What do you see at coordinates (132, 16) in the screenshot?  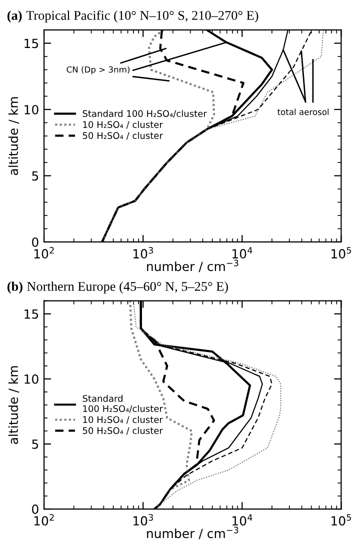 I see `chart-title: (a) Tropical Pacific (10° N–10° S, 210–270° E)` at bounding box center [132, 16].